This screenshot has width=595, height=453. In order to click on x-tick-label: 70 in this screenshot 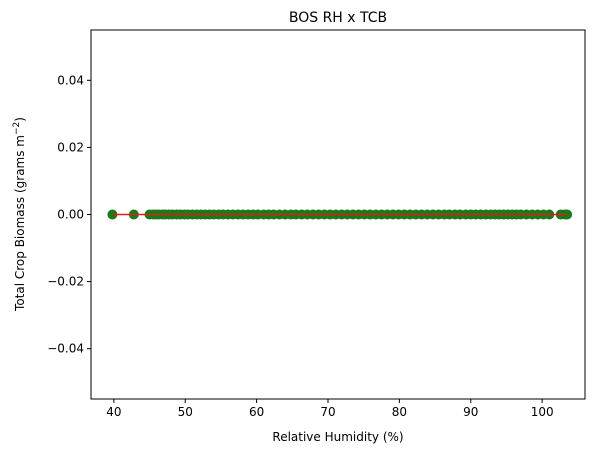, I will do `click(327, 412)`.